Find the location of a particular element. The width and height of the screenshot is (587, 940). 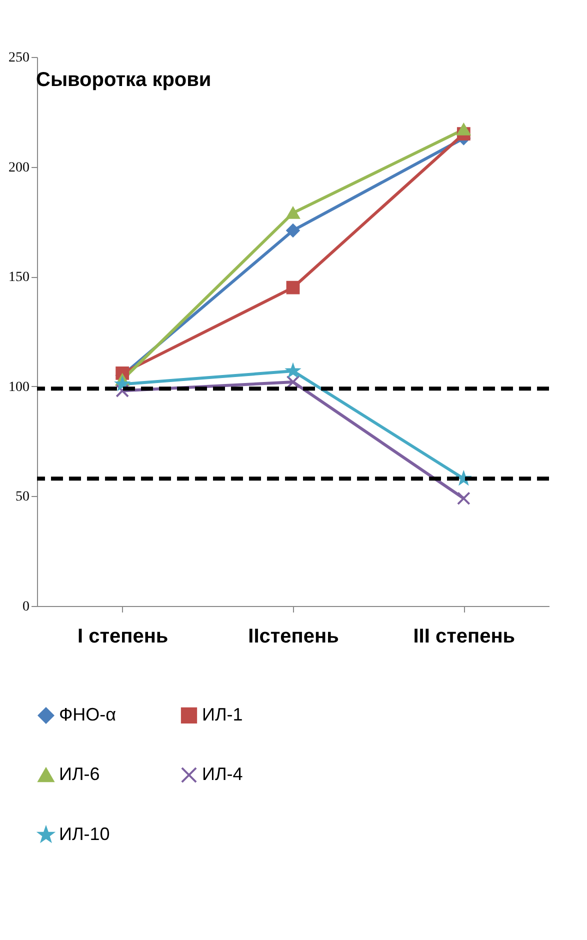

legend-label: ИЛ-10 is located at coordinates (84, 834).